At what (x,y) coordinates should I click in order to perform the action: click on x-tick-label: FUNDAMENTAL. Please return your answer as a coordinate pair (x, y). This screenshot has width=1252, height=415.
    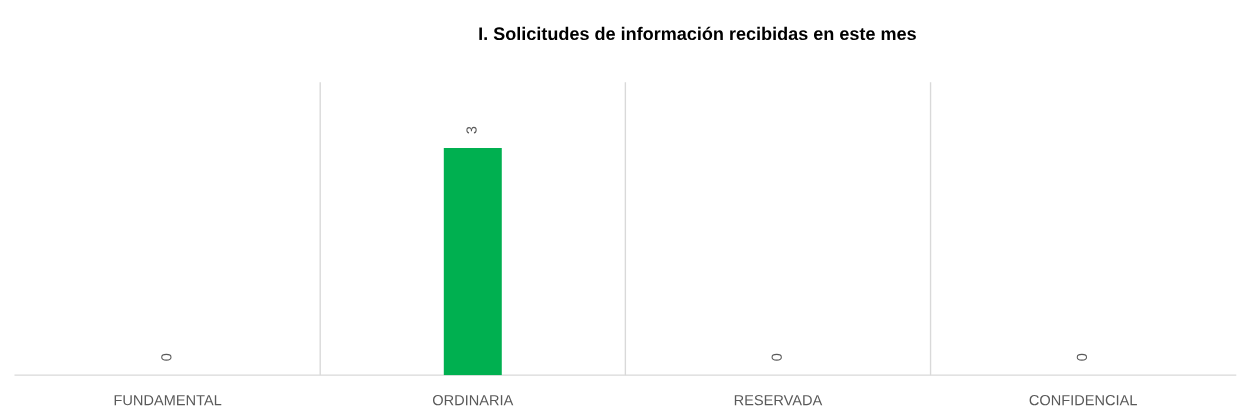
    Looking at the image, I should click on (168, 400).